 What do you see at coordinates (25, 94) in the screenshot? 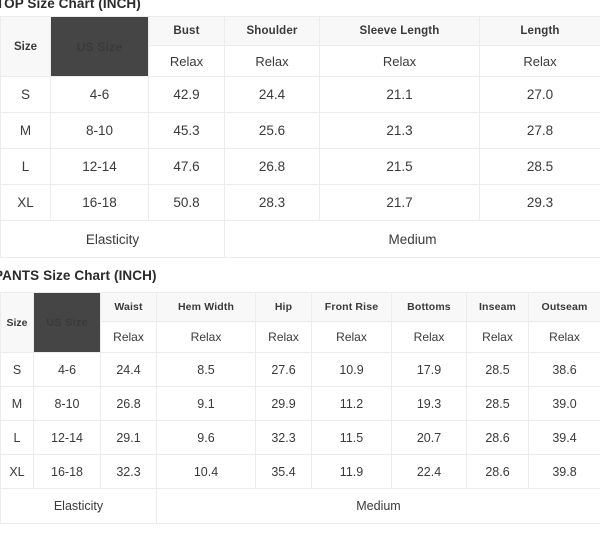
I see `top-row-0-size: S` at bounding box center [25, 94].